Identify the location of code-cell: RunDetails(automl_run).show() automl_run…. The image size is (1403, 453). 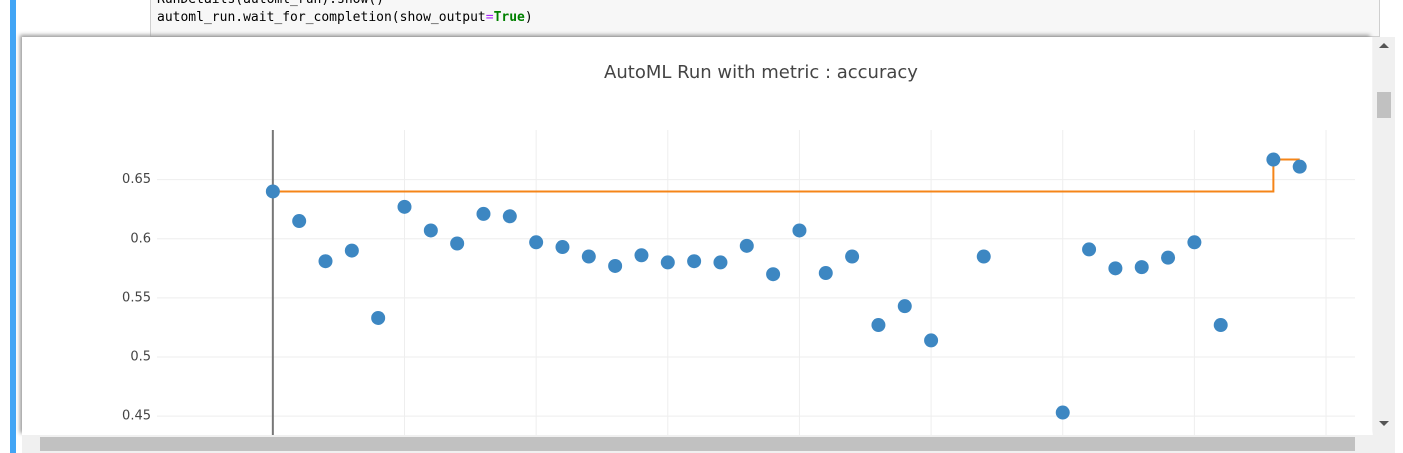
(765, 18).